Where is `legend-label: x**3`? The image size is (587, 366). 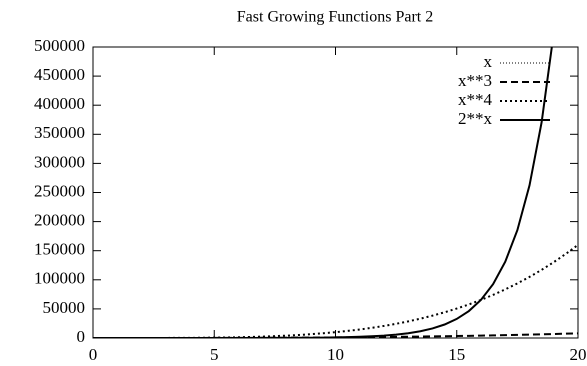
legend-label: x**3 is located at coordinates (475, 80).